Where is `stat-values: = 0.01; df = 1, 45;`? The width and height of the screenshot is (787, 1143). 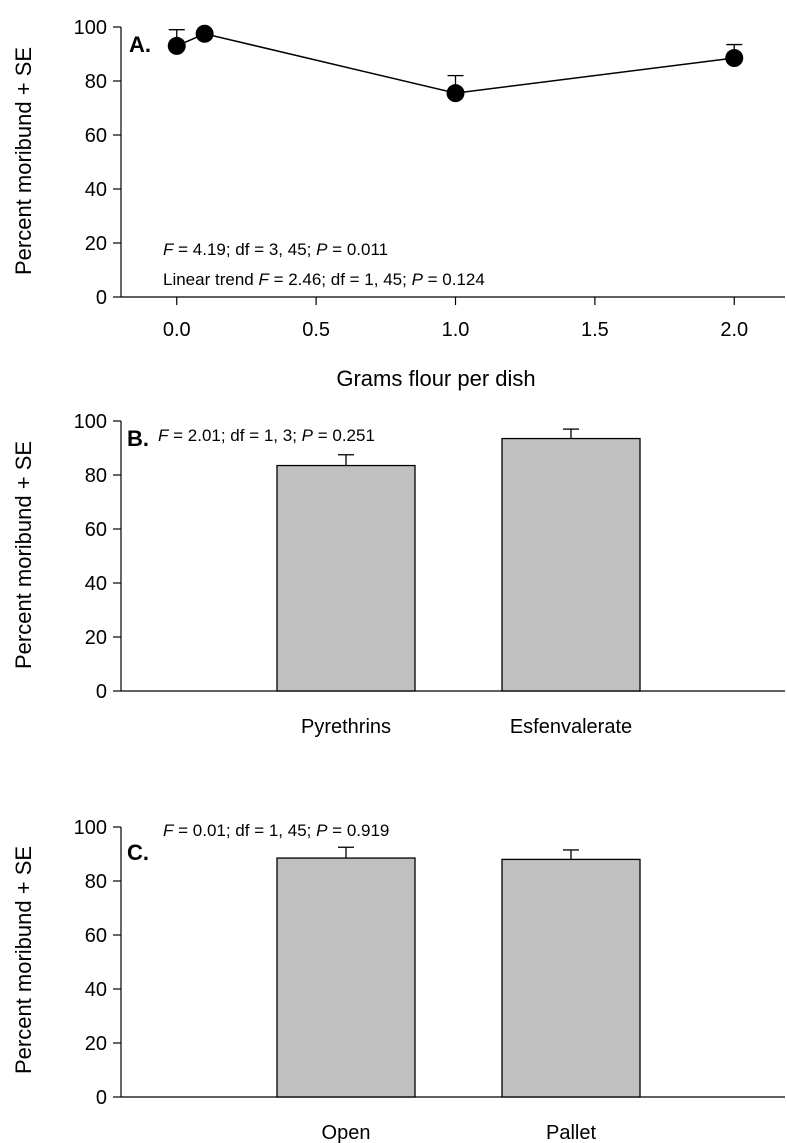
stat-values: = 0.01; df = 1, 45; is located at coordinates (244, 830).